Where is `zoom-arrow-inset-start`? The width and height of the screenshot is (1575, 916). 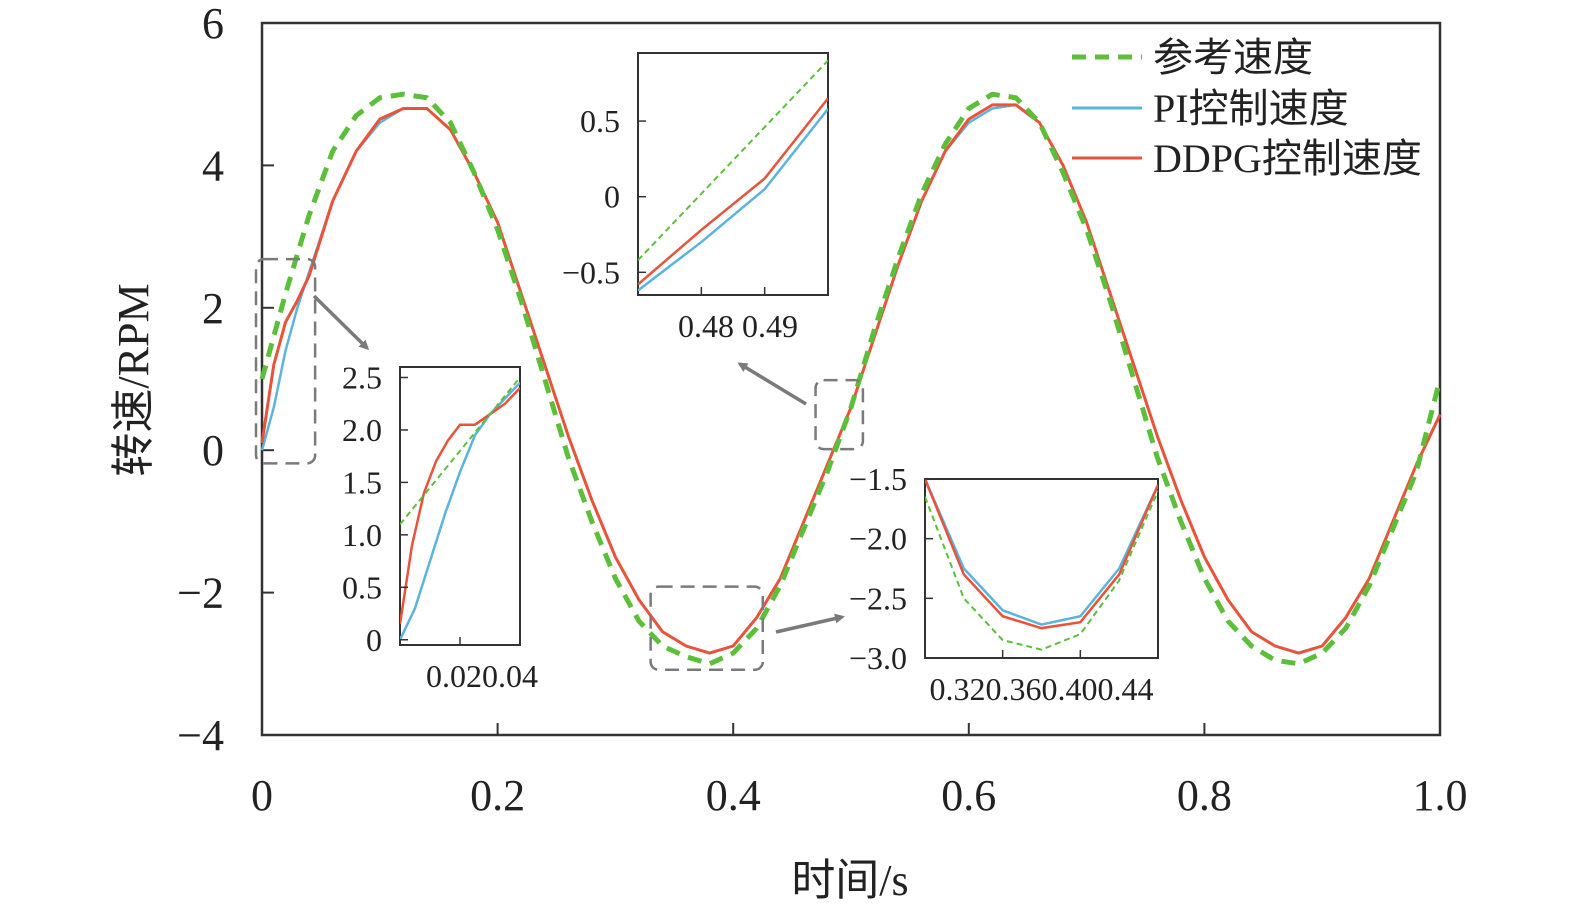 zoom-arrow-inset-start is located at coordinates (341, 322).